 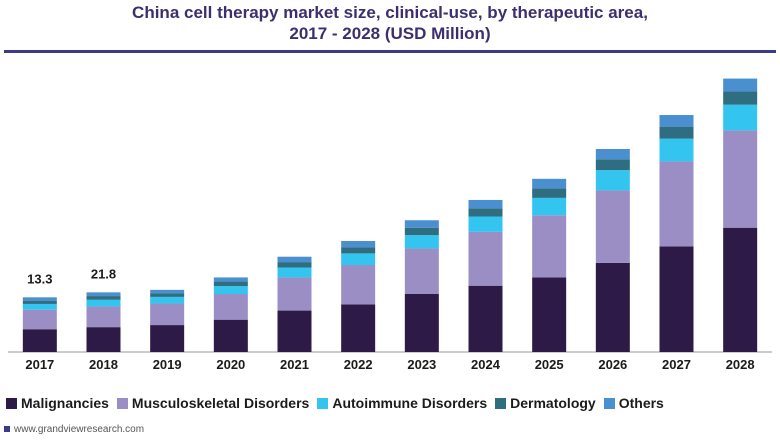 I want to click on bar-segment-2028-musculoskeletal-disorders, so click(x=740, y=179).